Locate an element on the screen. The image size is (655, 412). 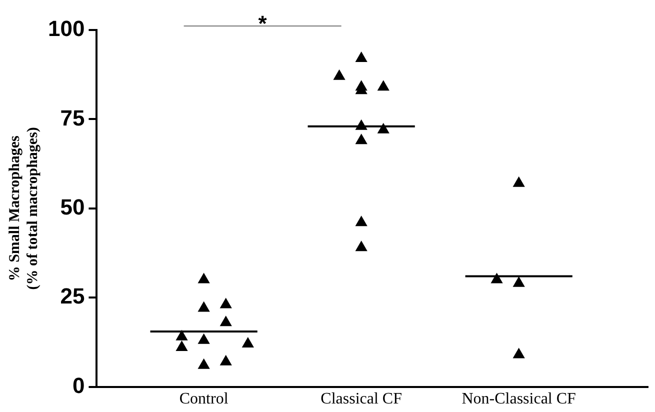
y-tick-label: 75 is located at coordinates (72, 117).